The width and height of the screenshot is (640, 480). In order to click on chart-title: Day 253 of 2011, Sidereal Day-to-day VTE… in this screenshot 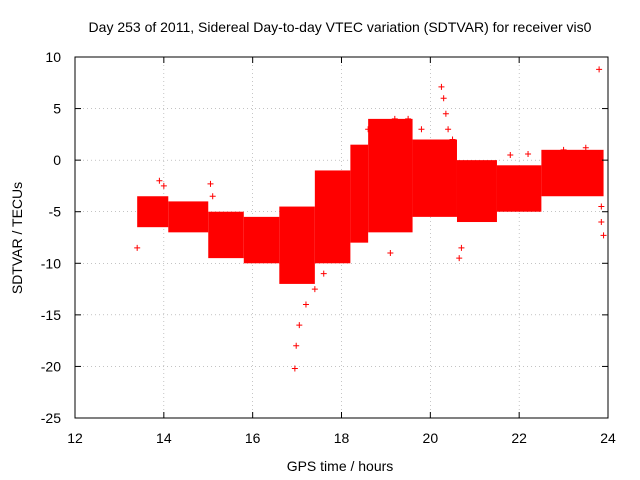, I will do `click(340, 27)`.